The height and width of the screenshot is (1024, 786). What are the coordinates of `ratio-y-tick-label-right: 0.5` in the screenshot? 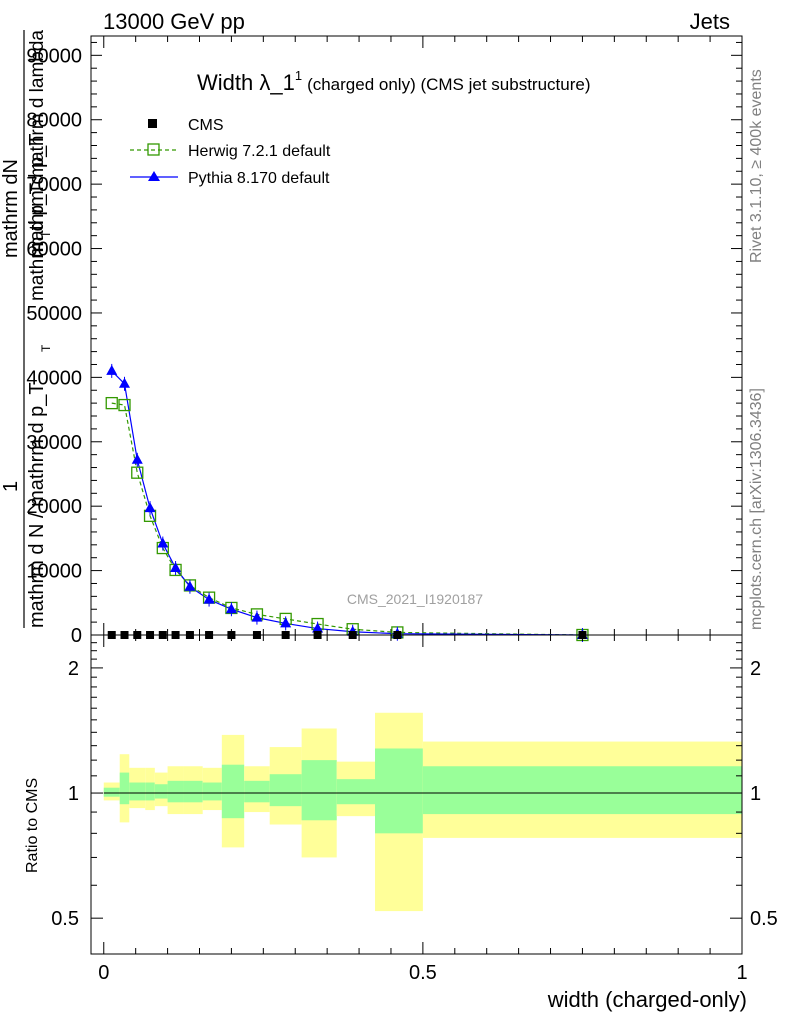 It's located at (764, 919).